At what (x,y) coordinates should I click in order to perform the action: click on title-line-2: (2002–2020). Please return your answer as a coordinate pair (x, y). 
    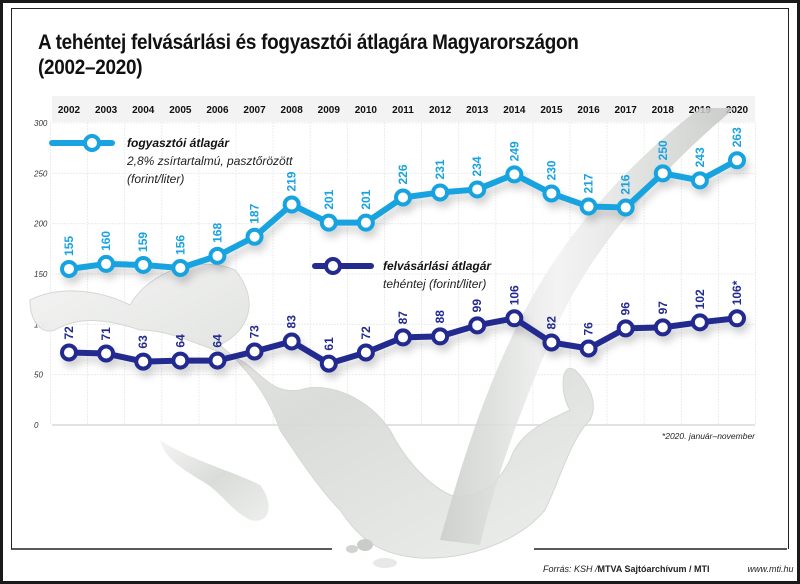
    Looking at the image, I should click on (90, 67).